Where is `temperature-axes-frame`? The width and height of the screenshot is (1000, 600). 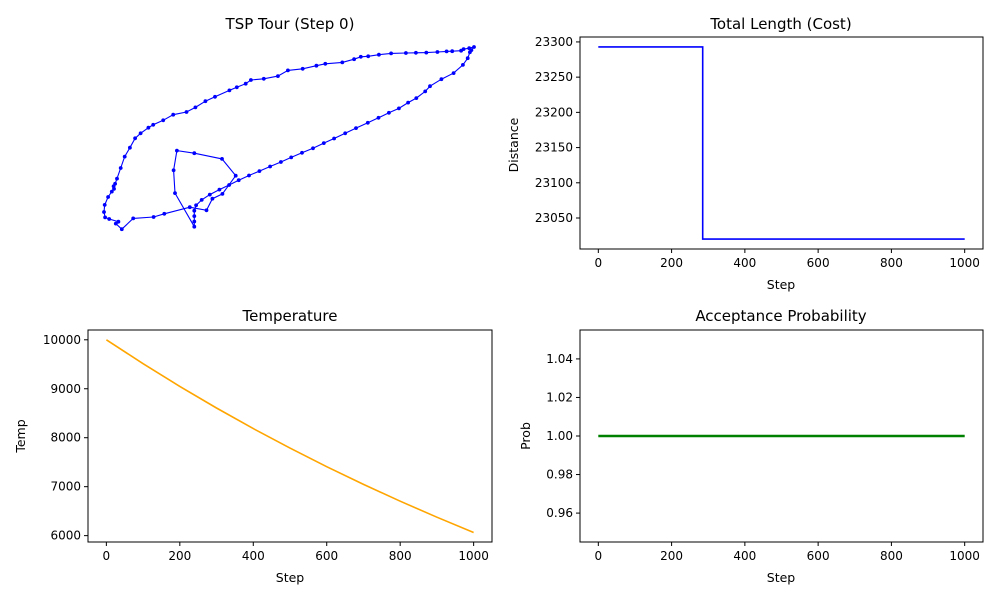
temperature-axes-frame is located at coordinates (290, 436).